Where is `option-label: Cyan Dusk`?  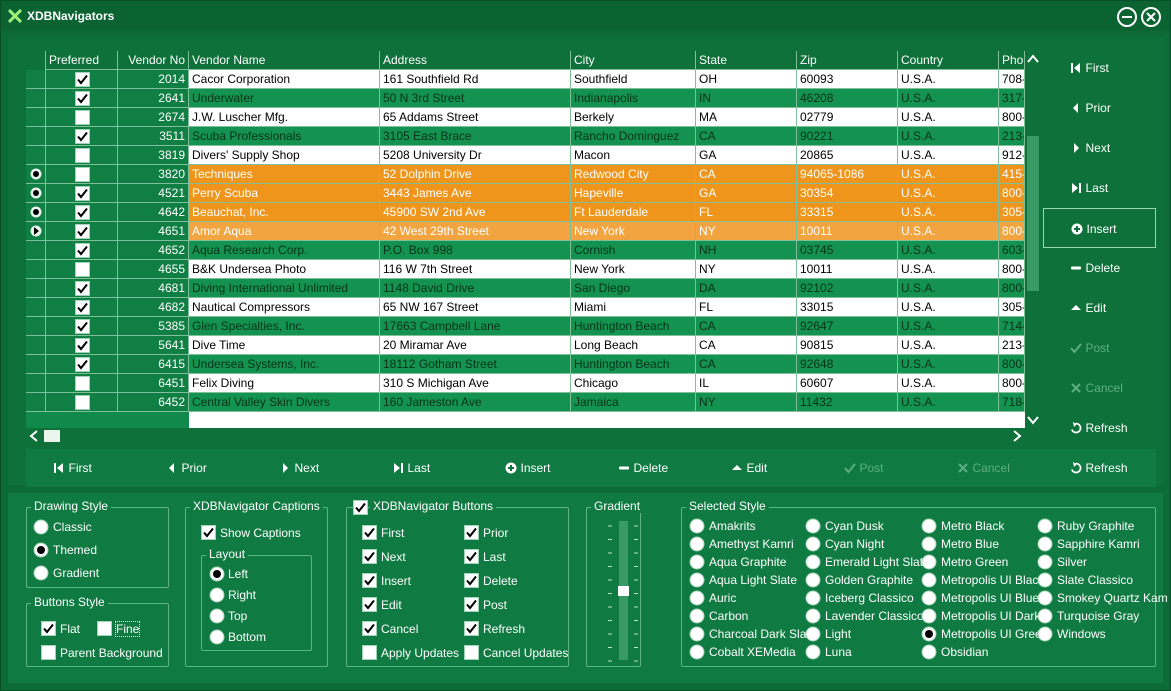
option-label: Cyan Dusk is located at coordinates (854, 526).